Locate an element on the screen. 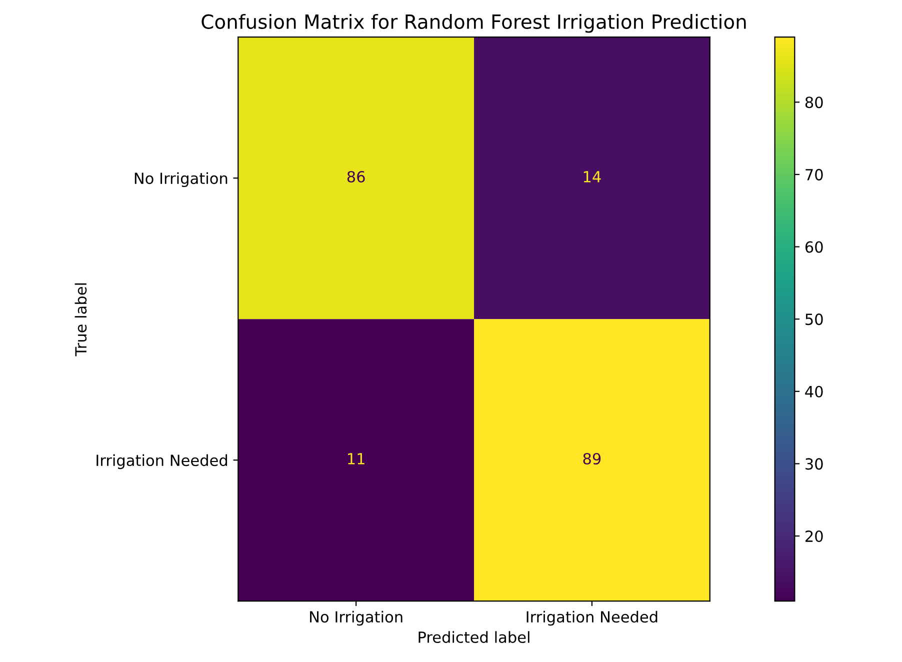 The height and width of the screenshot is (662, 902). color-bar-label: 50 is located at coordinates (814, 320).